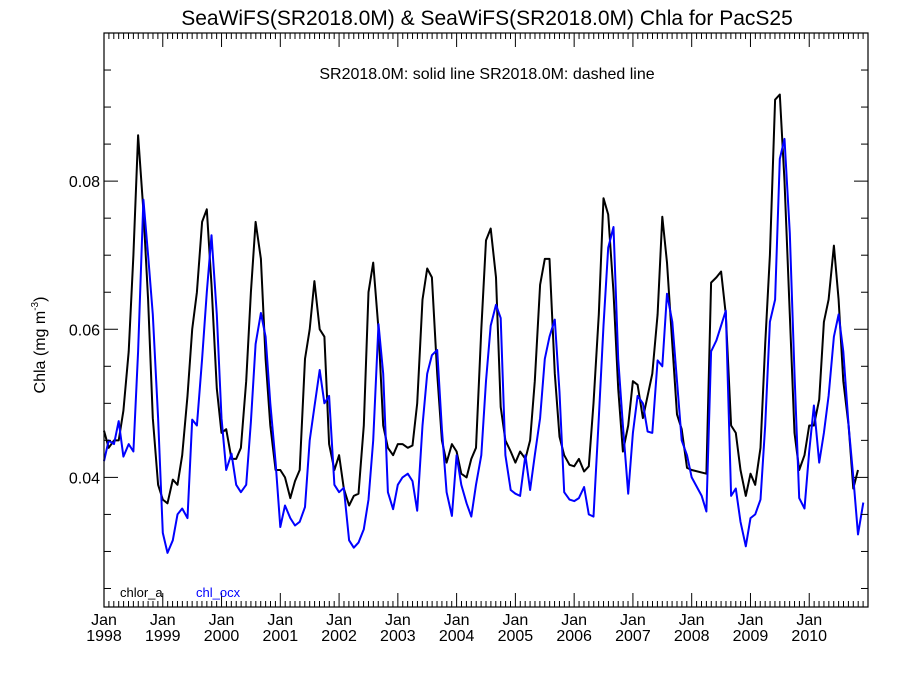 This screenshot has width=900, height=675. Describe the element at coordinates (809, 636) in the screenshot. I see `x-tick-label-year: 2010` at that location.